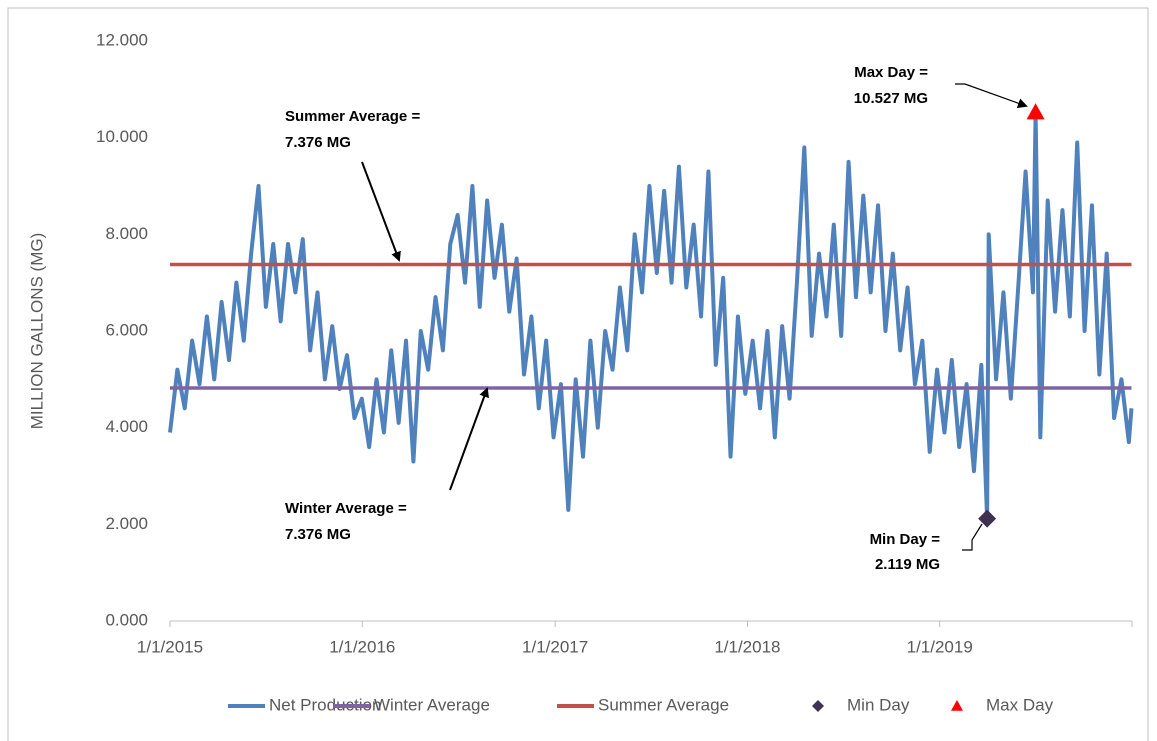 The height and width of the screenshot is (741, 1157). I want to click on x-tick-label: 1/1/2015, so click(170, 646).